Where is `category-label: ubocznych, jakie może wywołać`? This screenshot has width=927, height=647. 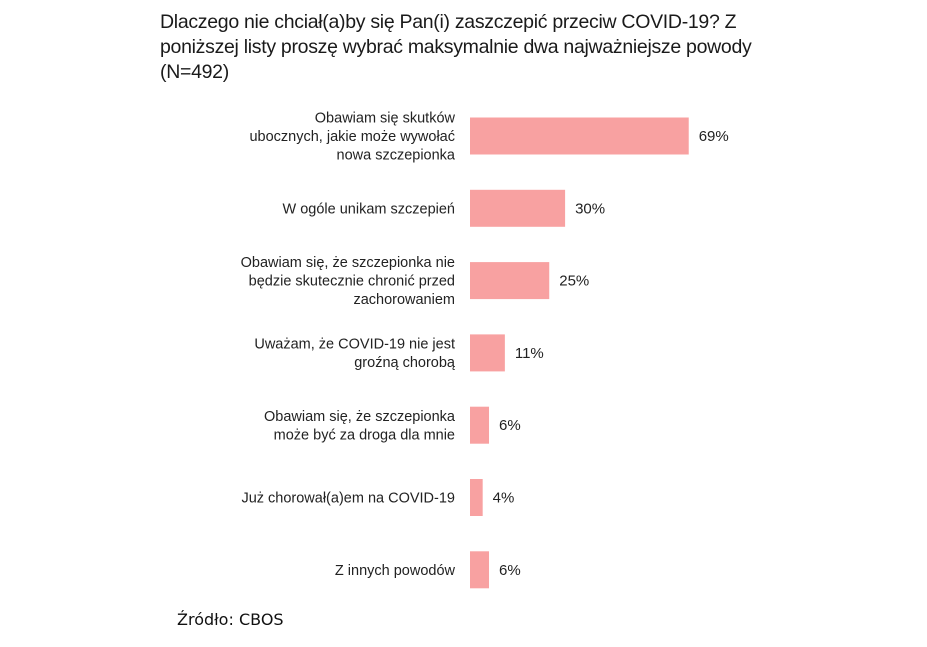 category-label: ubocznych, jakie może wywołać is located at coordinates (352, 137).